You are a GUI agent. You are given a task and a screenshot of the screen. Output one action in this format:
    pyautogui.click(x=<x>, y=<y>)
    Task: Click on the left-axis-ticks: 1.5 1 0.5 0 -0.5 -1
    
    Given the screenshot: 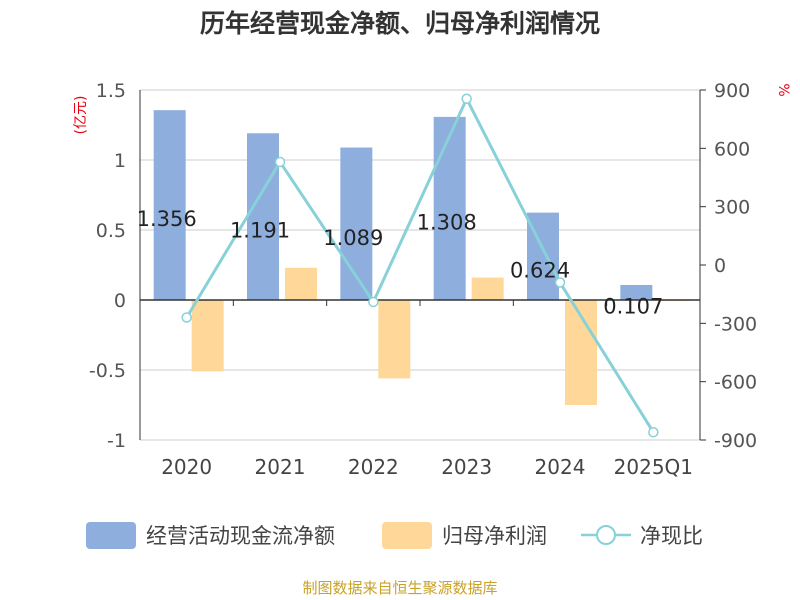 What is the action you would take?
    pyautogui.click(x=107, y=266)
    